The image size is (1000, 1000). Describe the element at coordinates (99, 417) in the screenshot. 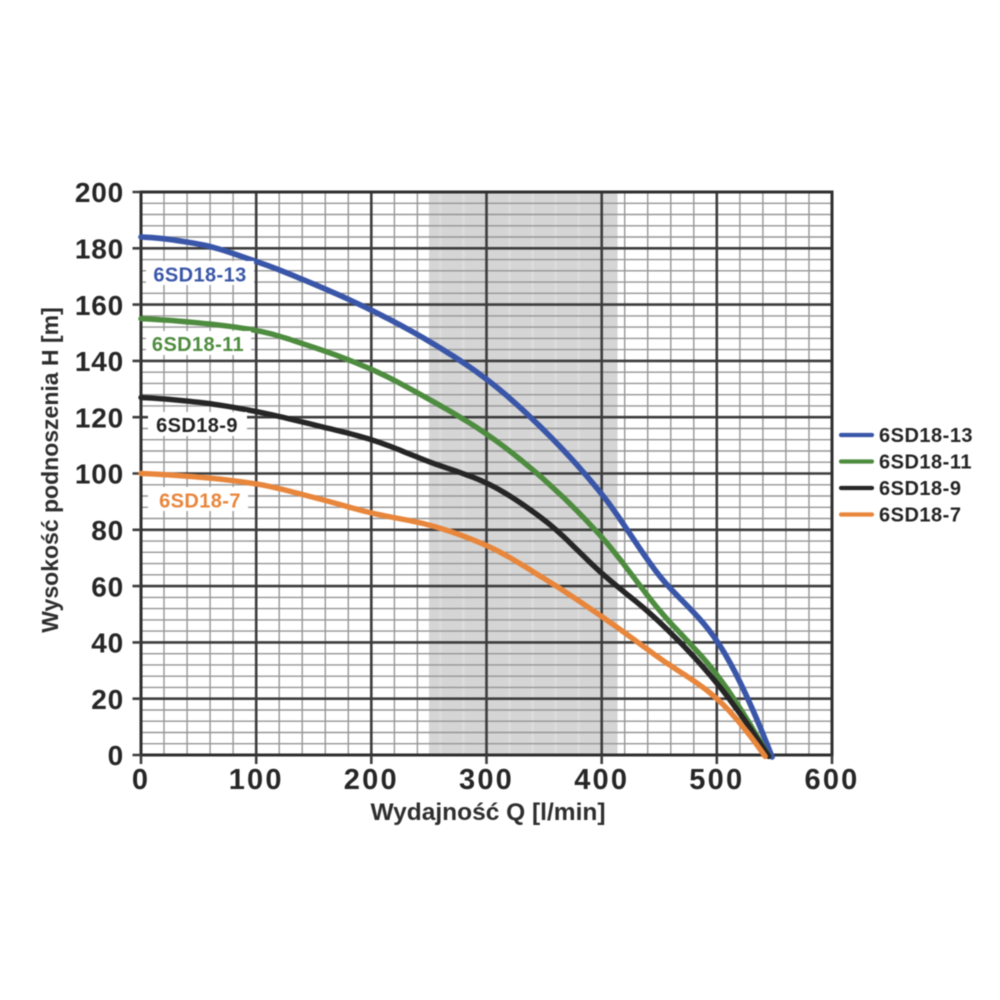

I see `svg-text: 120` at that location.